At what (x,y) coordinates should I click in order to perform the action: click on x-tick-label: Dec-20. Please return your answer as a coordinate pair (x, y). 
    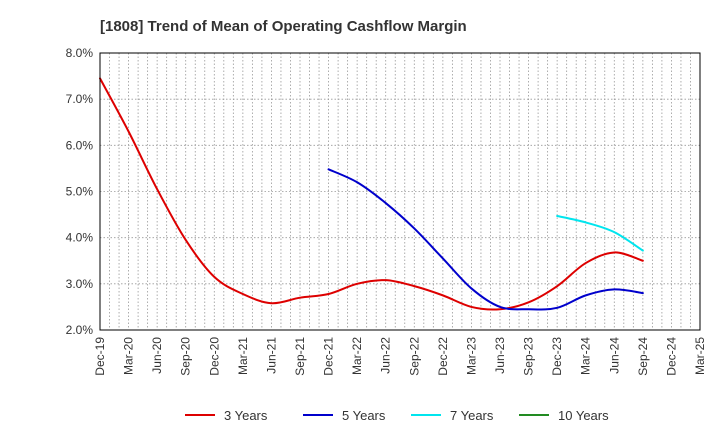
    Looking at the image, I should click on (214, 356).